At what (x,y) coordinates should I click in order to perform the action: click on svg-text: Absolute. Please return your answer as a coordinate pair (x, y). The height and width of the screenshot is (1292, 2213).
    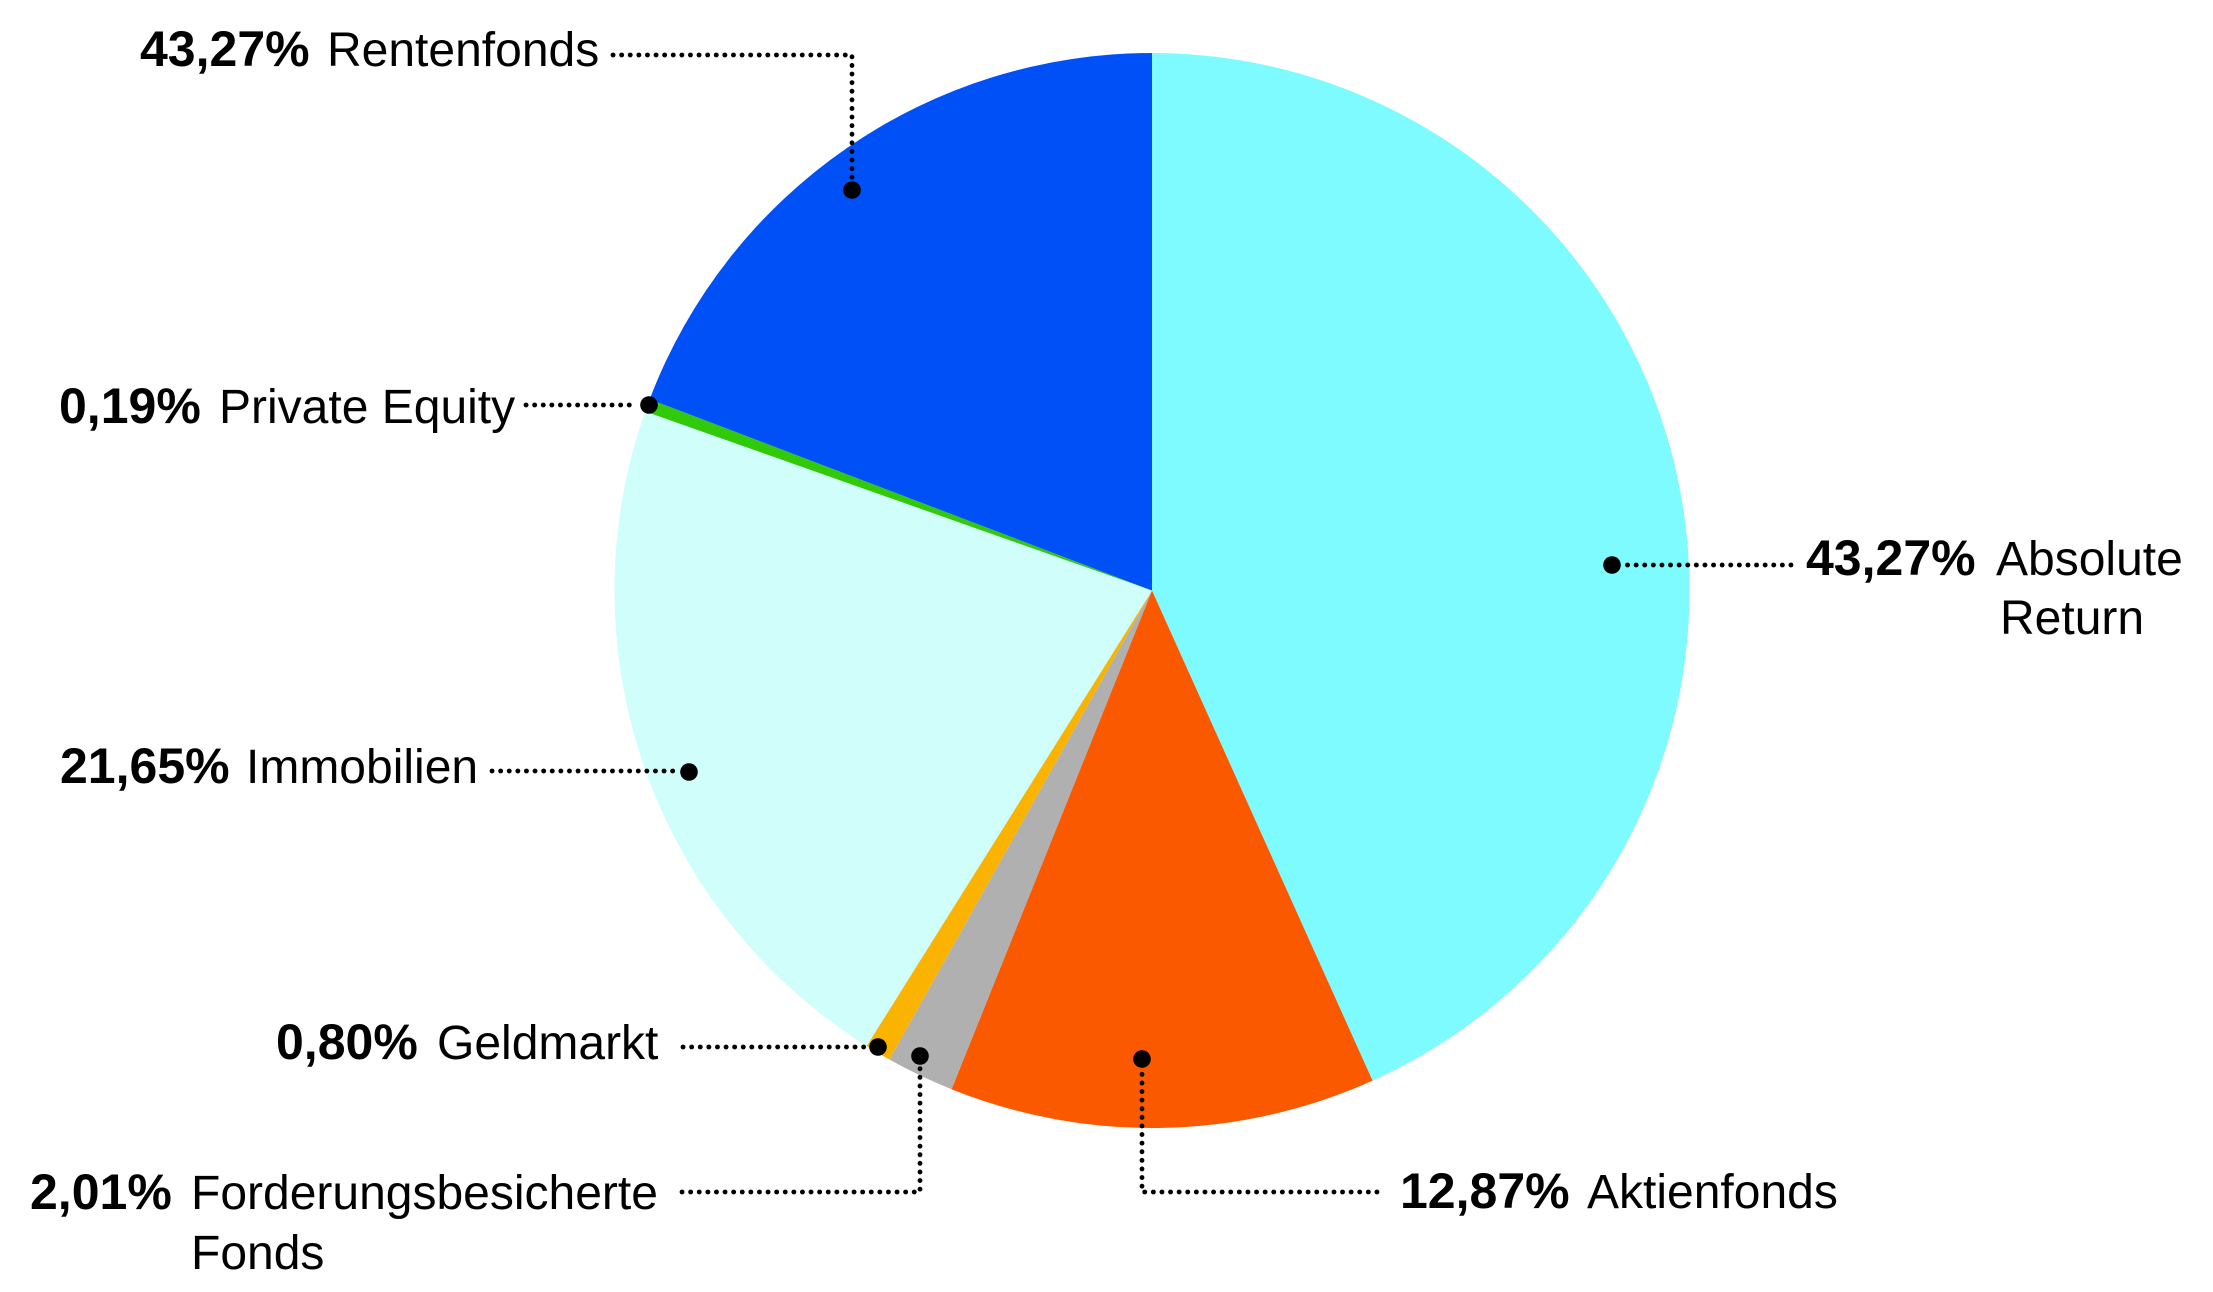
    Looking at the image, I should click on (2089, 559).